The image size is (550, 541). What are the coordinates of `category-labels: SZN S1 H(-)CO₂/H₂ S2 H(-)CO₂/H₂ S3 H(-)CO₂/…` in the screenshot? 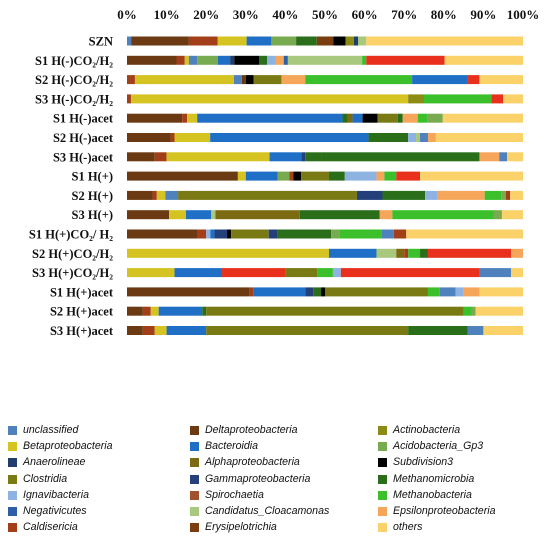 It's located at (71, 187).